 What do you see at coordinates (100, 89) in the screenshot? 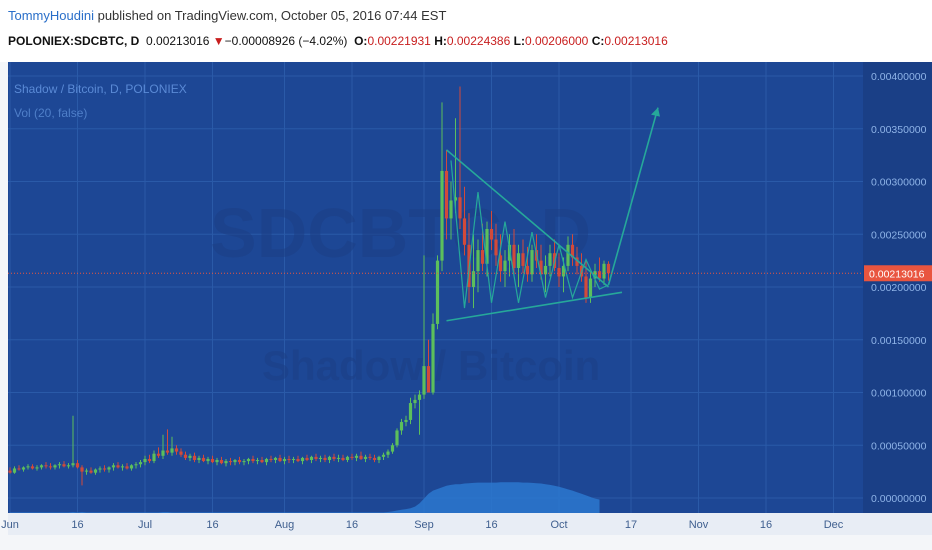
I see `chart-legend-title: Shadow / Bitcoin, D, POLONIEX` at bounding box center [100, 89].